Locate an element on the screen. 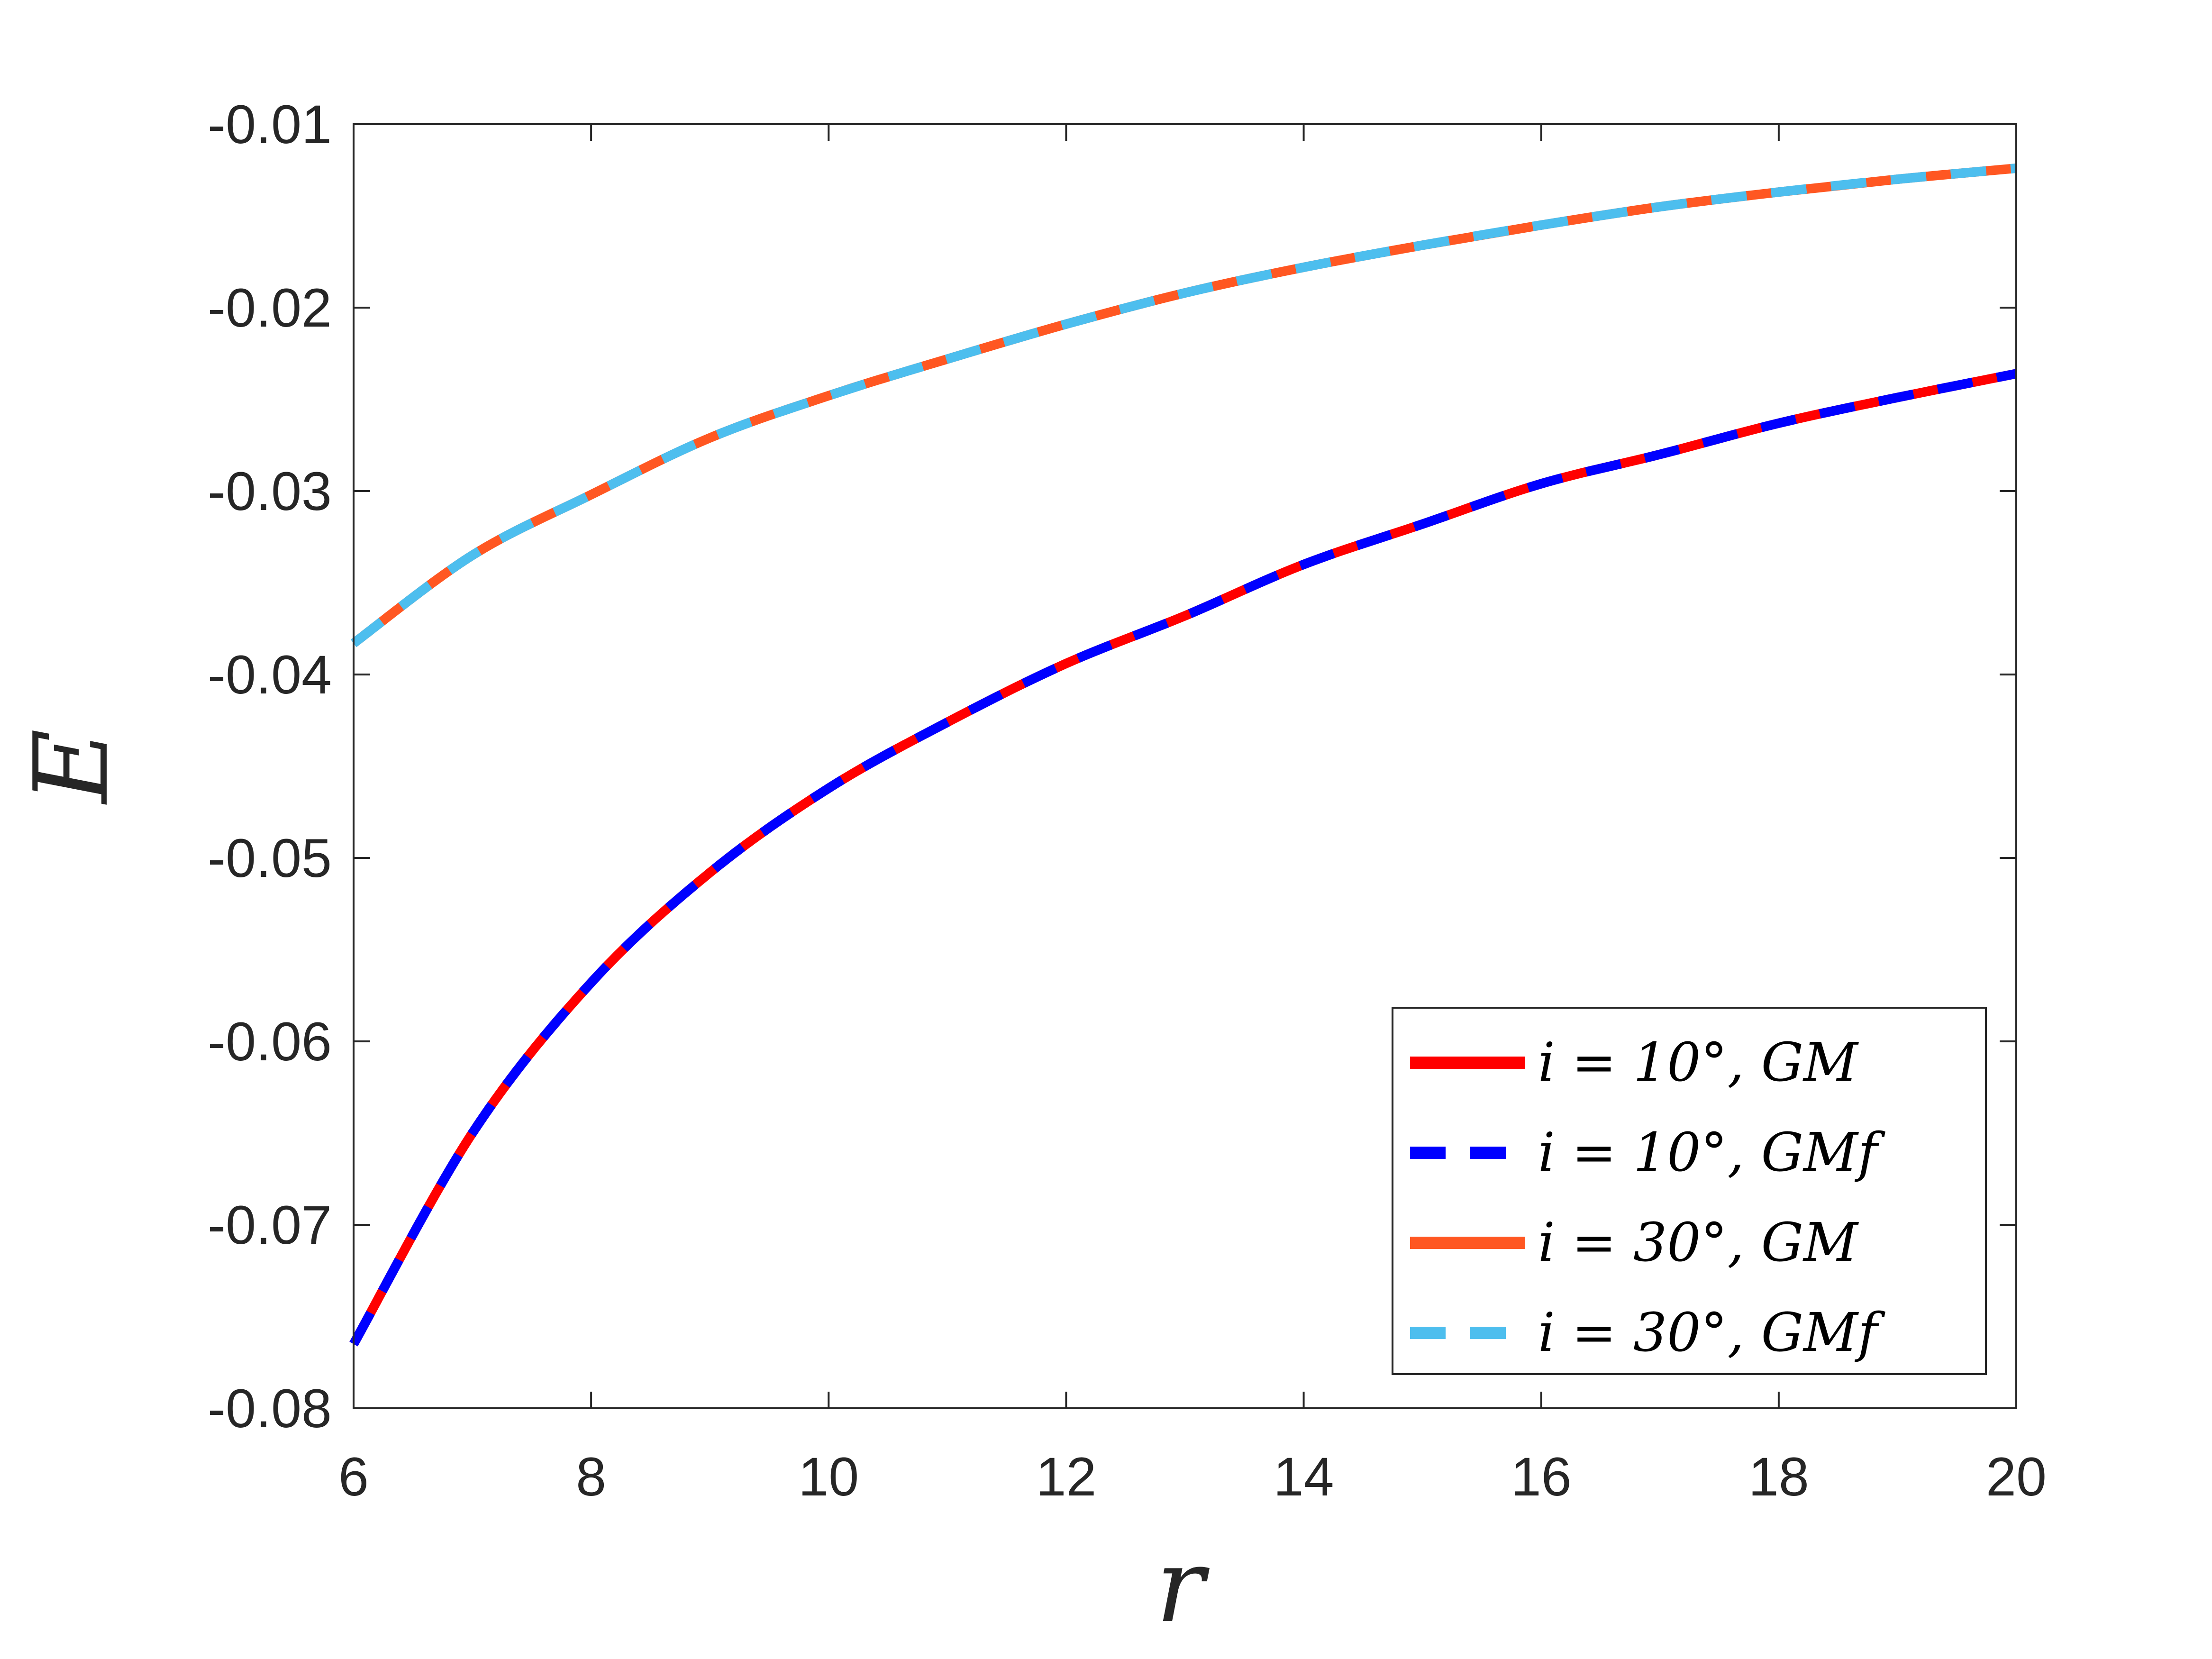 Image resolution: width=2212 pixels, height=1659 pixels. x-tick-label: 6 is located at coordinates (353, 1477).